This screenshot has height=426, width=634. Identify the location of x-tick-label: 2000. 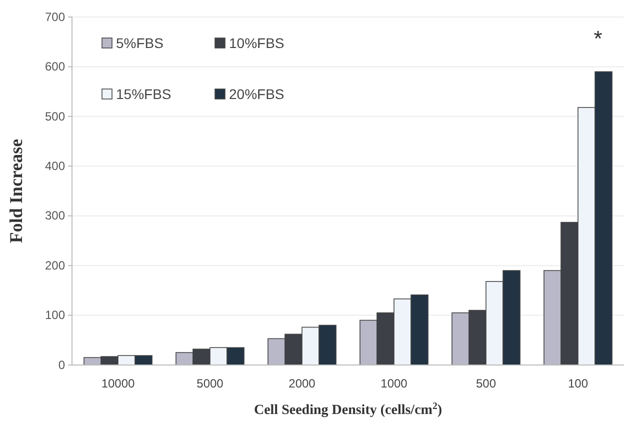
(302, 383).